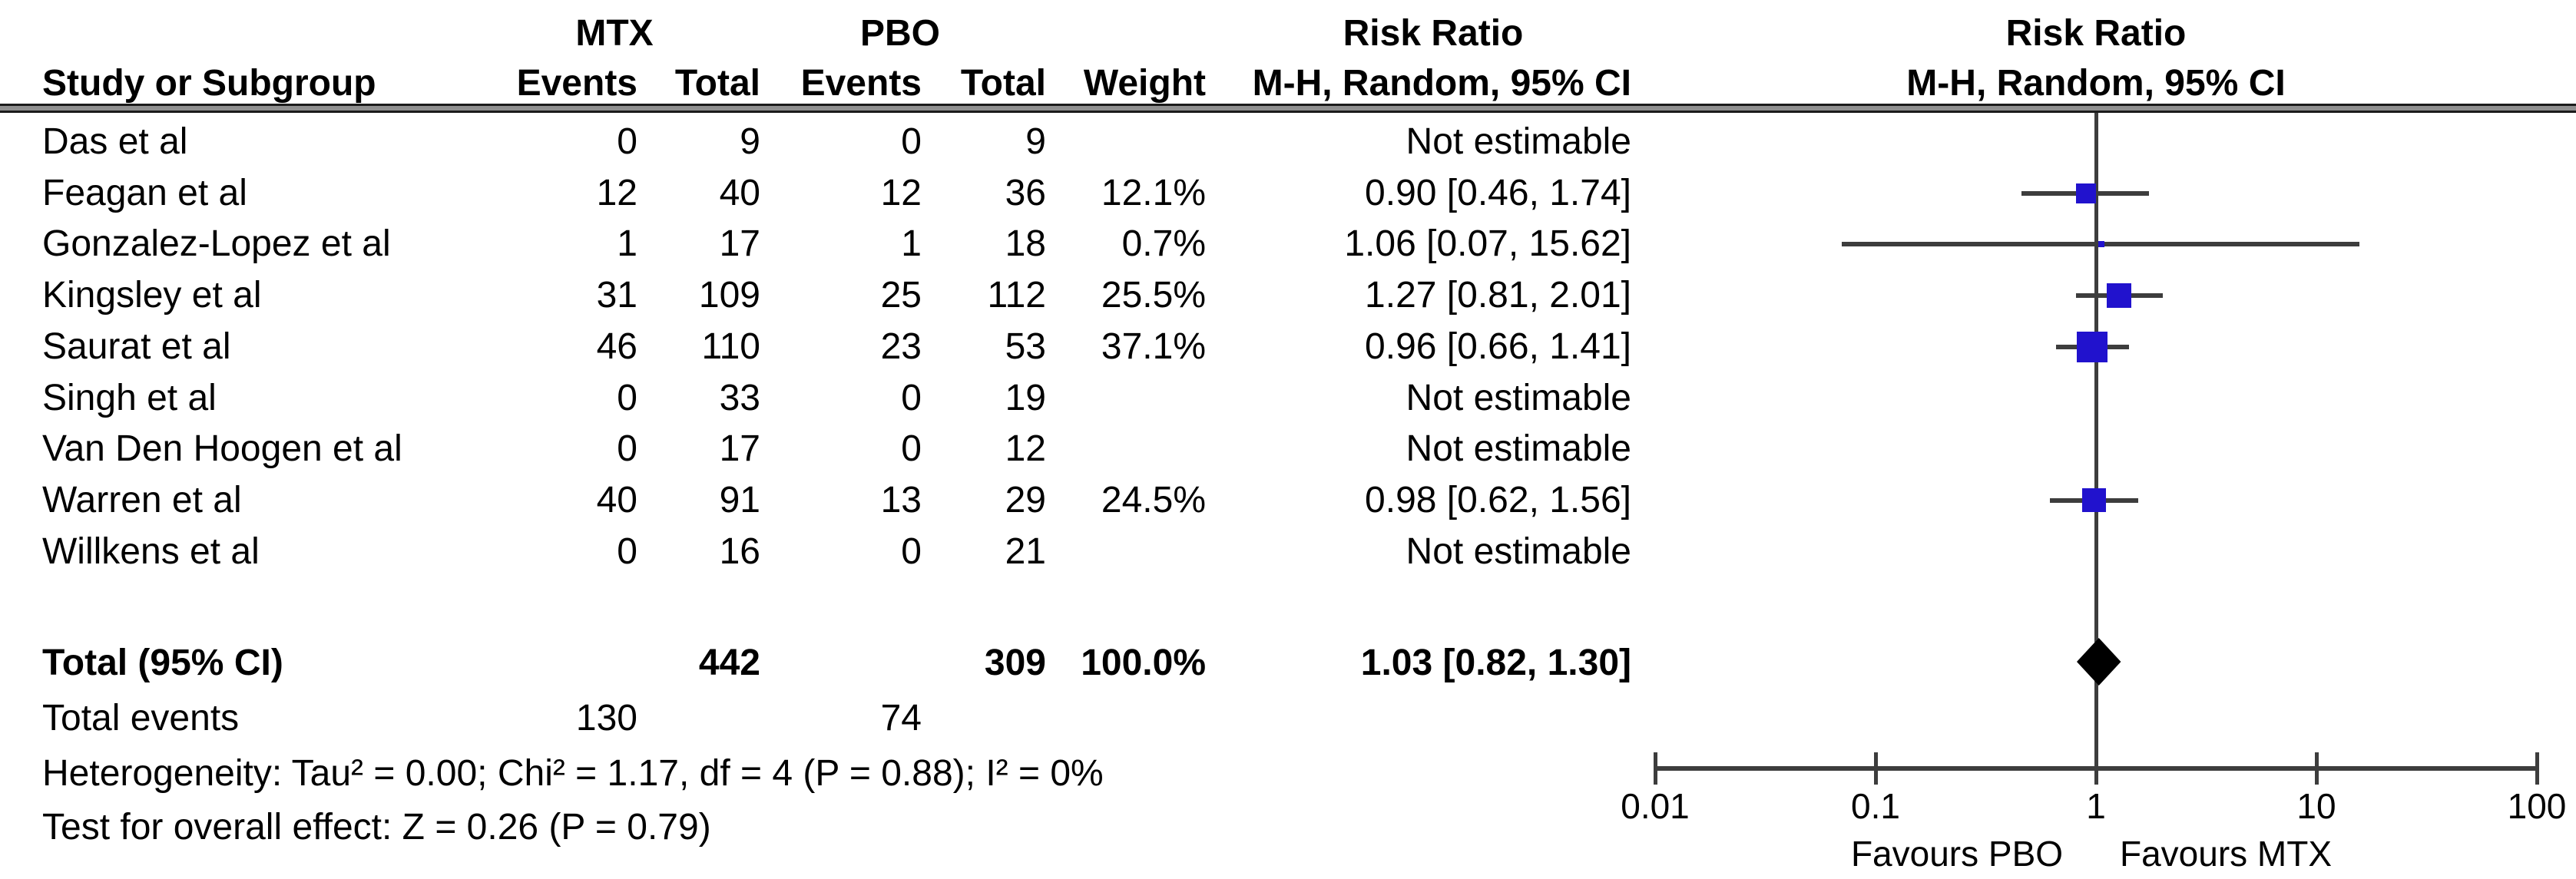  Describe the element at coordinates (2316, 806) in the screenshot. I see `axis-tick-label: 10` at that location.